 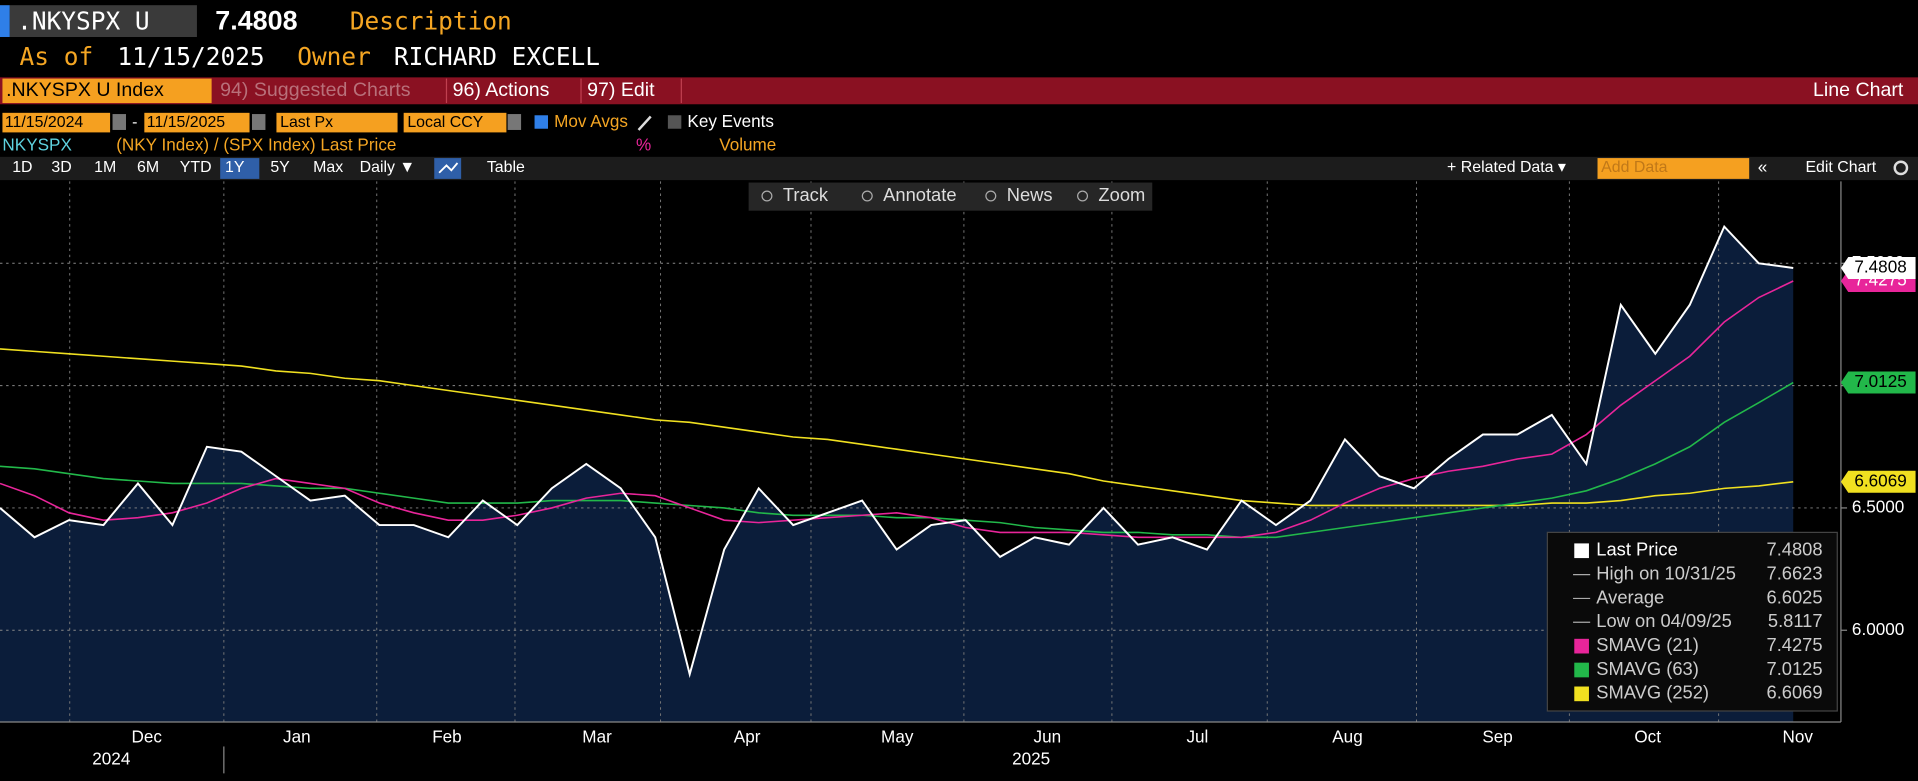 I want to click on value-badge-label: 7.0125, so click(x=1880, y=381).